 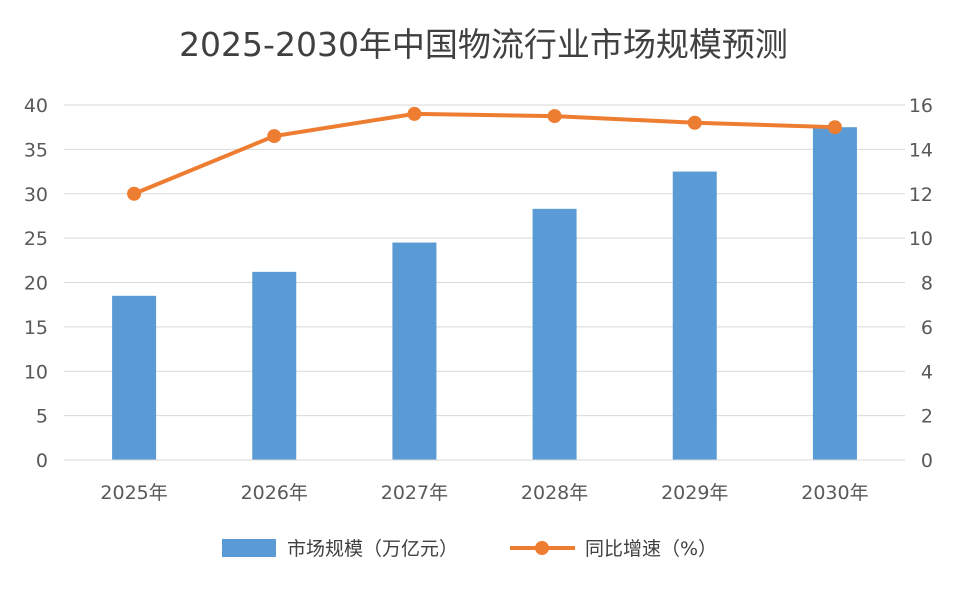 I want to click on legend-label-line: 同比增速（%）, so click(x=651, y=549).